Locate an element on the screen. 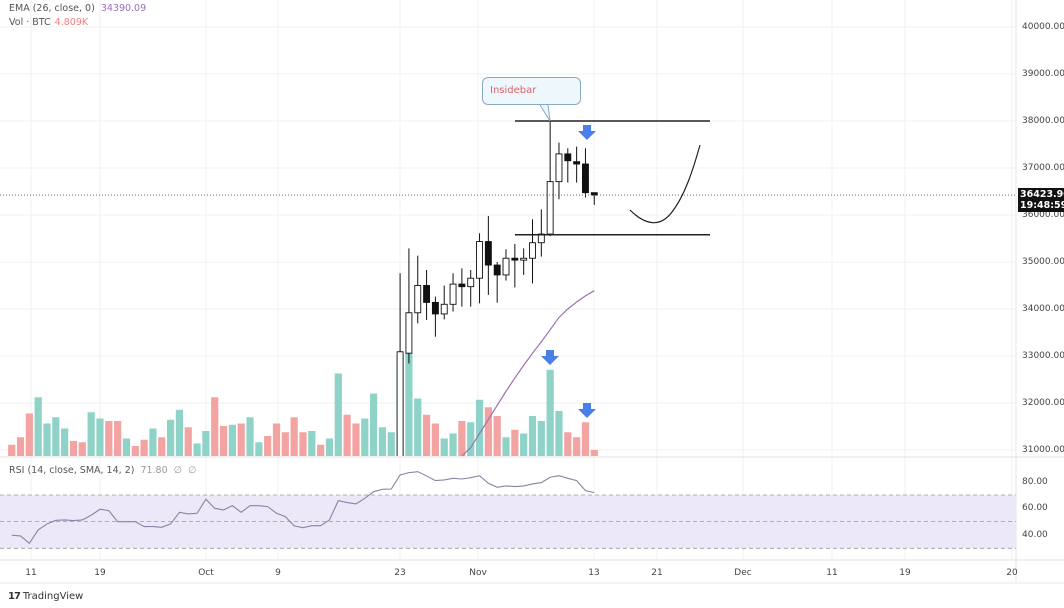  current-price-badge: 36423.90 19:48:59 is located at coordinates (1041, 200).